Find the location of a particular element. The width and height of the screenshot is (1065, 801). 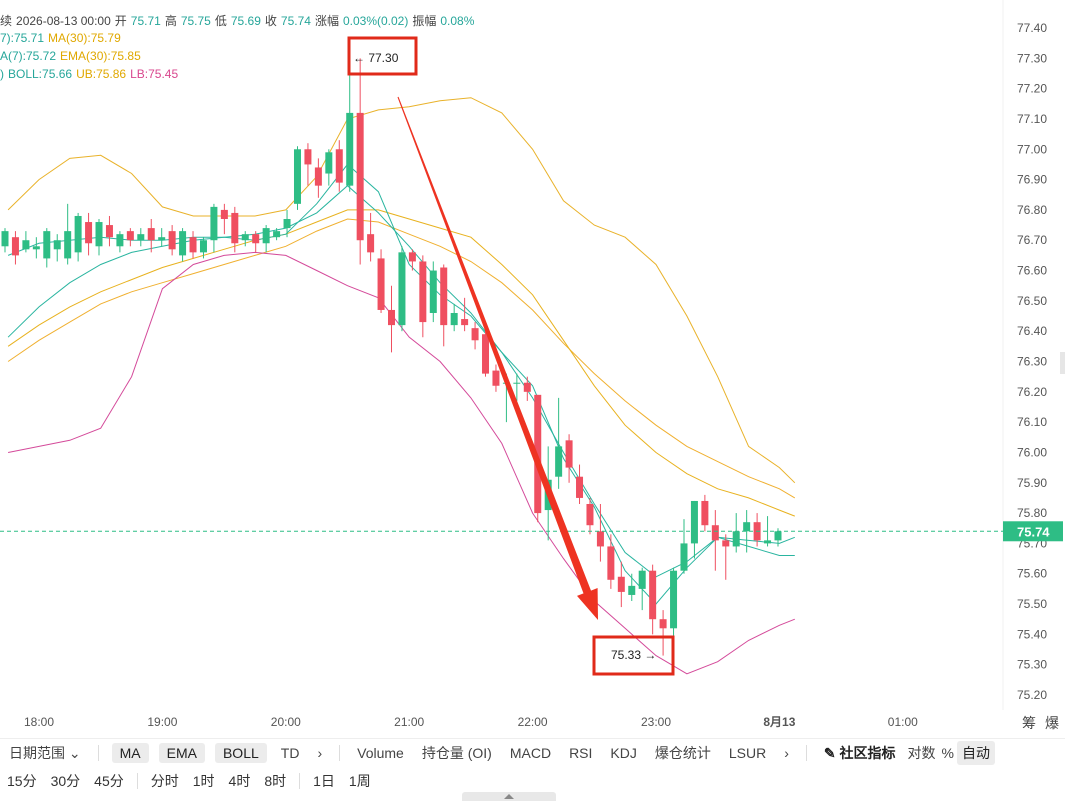

lsur-toggle: LSUR is located at coordinates (747, 753).